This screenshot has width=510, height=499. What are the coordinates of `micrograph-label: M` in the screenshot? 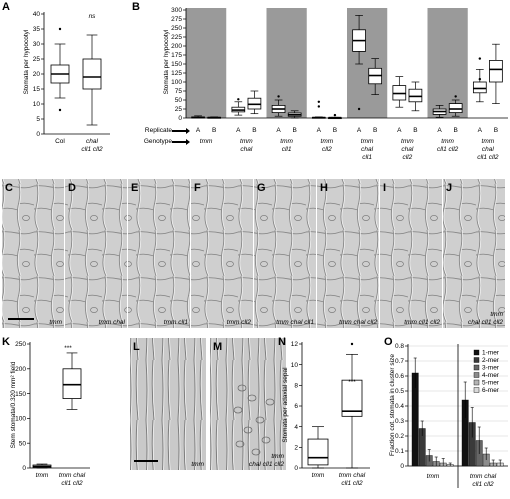 It's located at (217, 347).